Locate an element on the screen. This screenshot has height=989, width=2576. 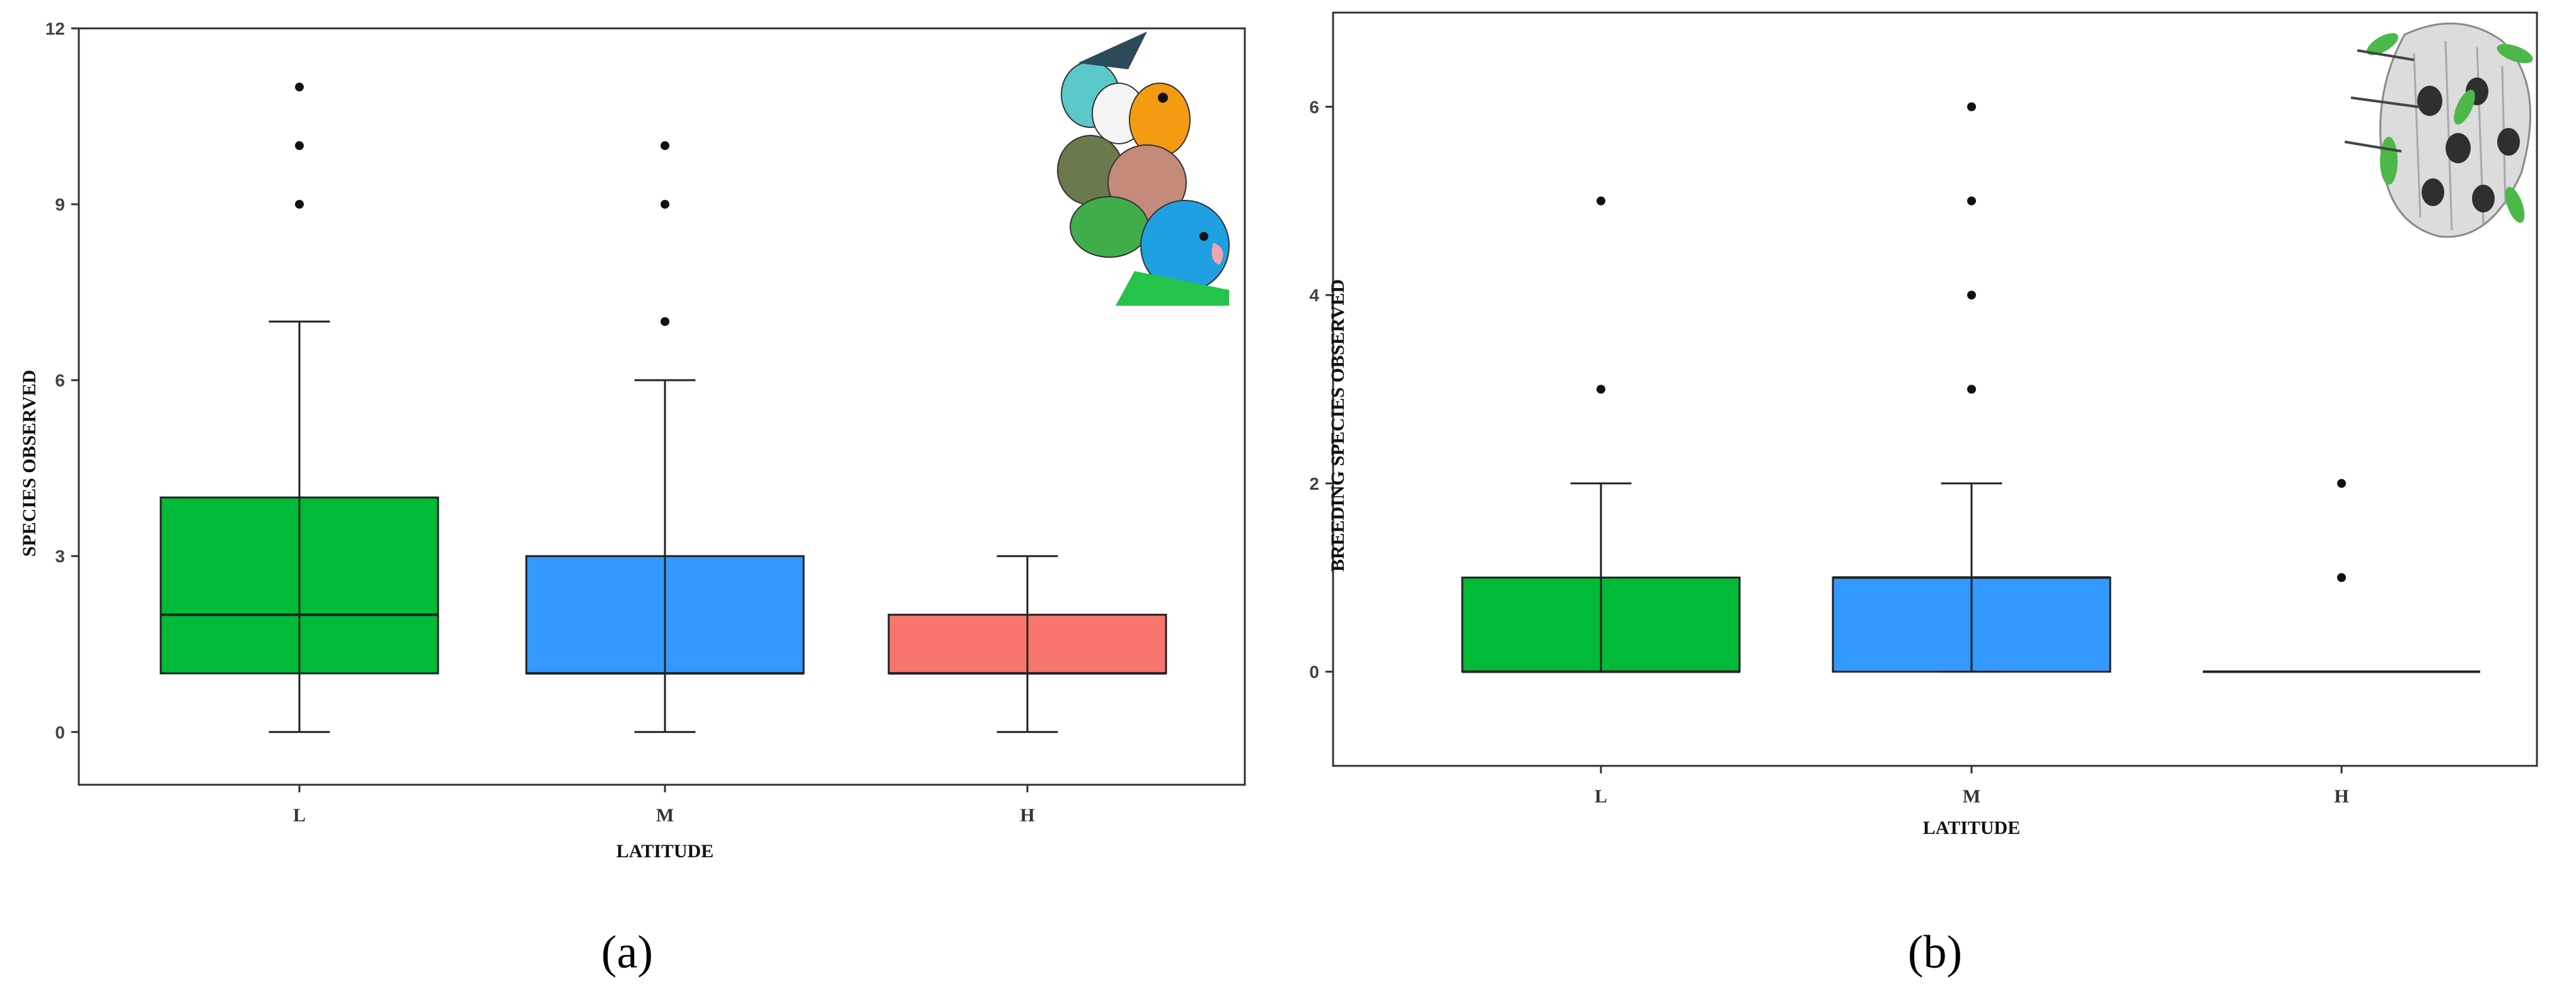
parrots-illustration is located at coordinates (1144, 169).